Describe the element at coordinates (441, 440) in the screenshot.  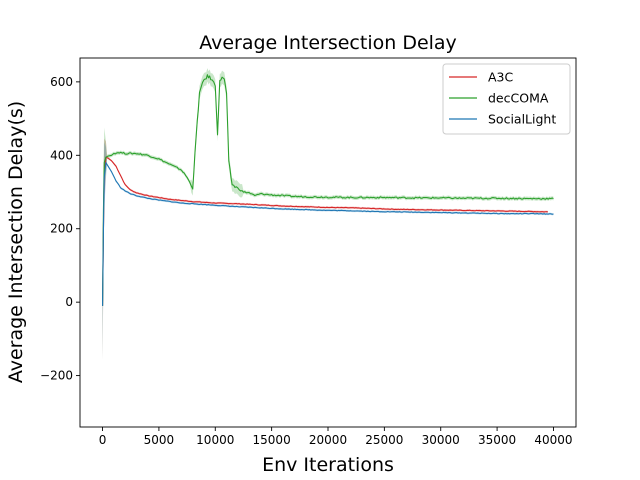
I see `x-tick-label: 30000` at that location.